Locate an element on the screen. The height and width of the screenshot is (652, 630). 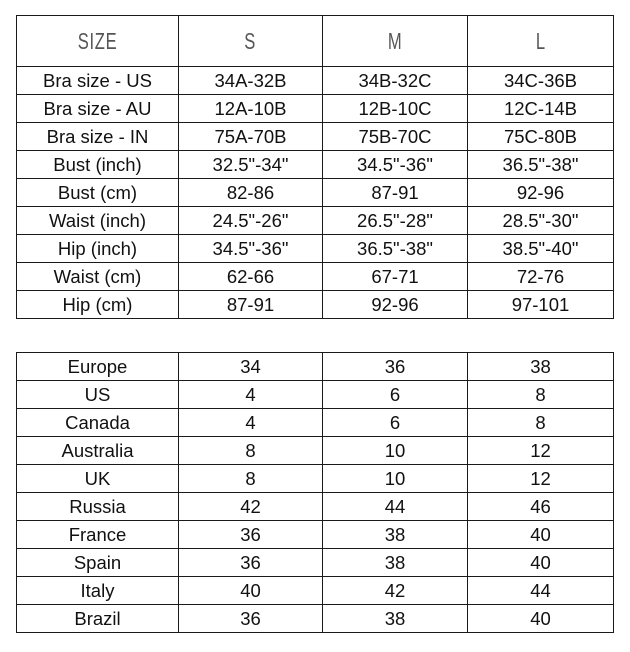
table-cell: 6 is located at coordinates (395, 394).